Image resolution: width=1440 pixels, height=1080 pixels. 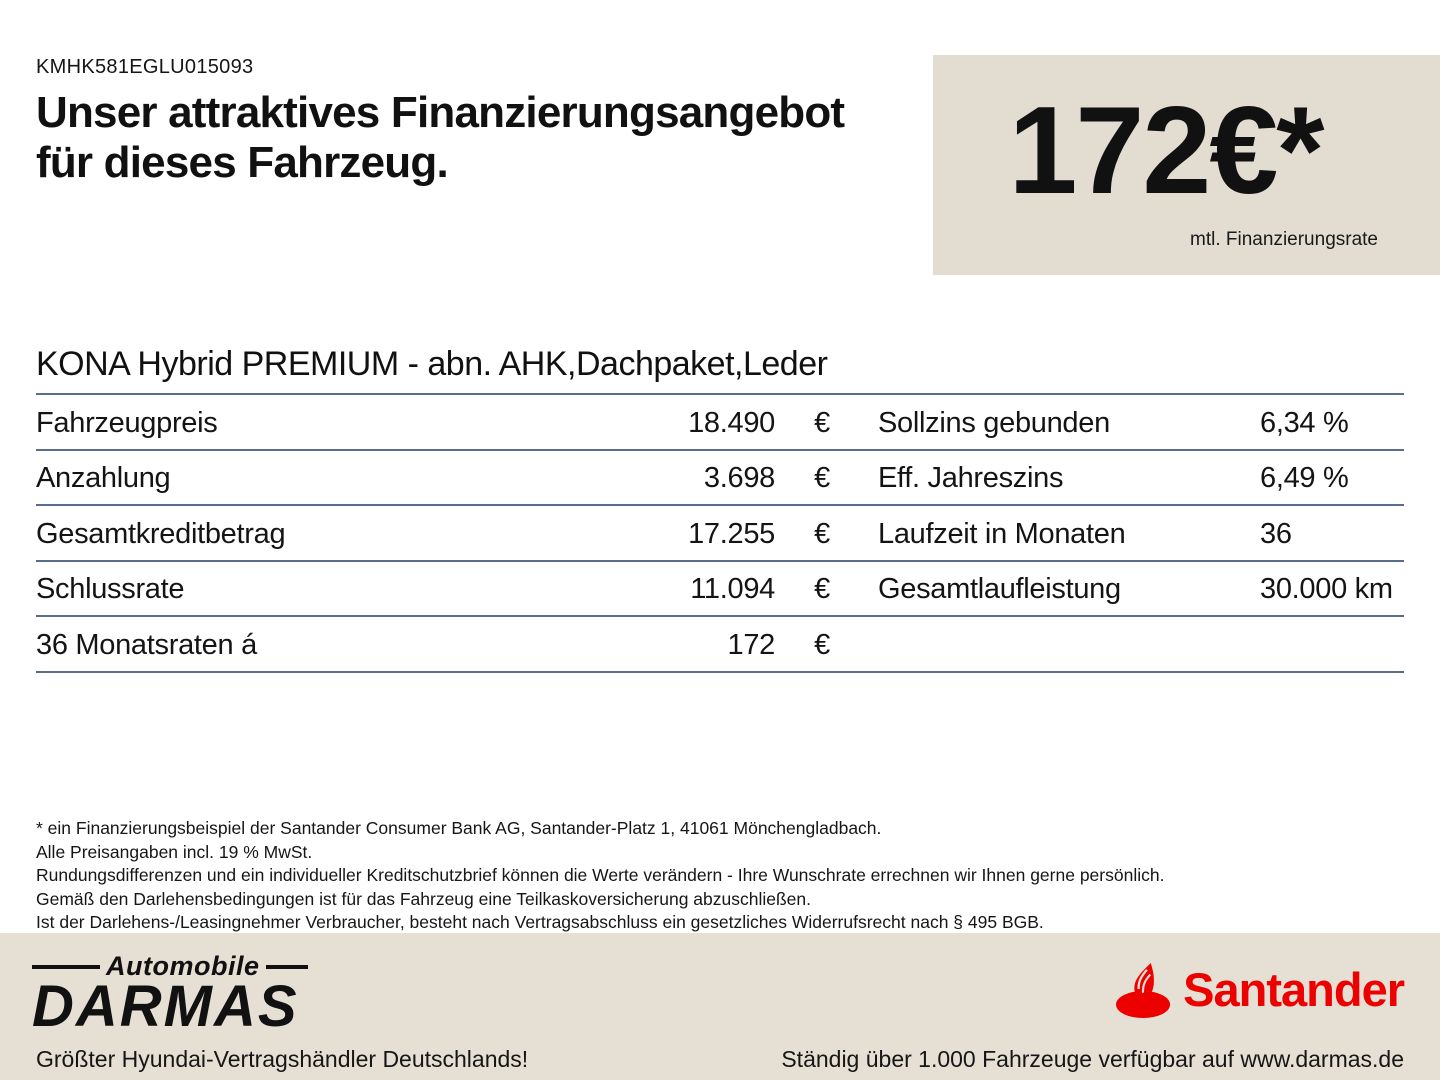 What do you see at coordinates (110, 589) in the screenshot?
I see `row-label: Schlussrate` at bounding box center [110, 589].